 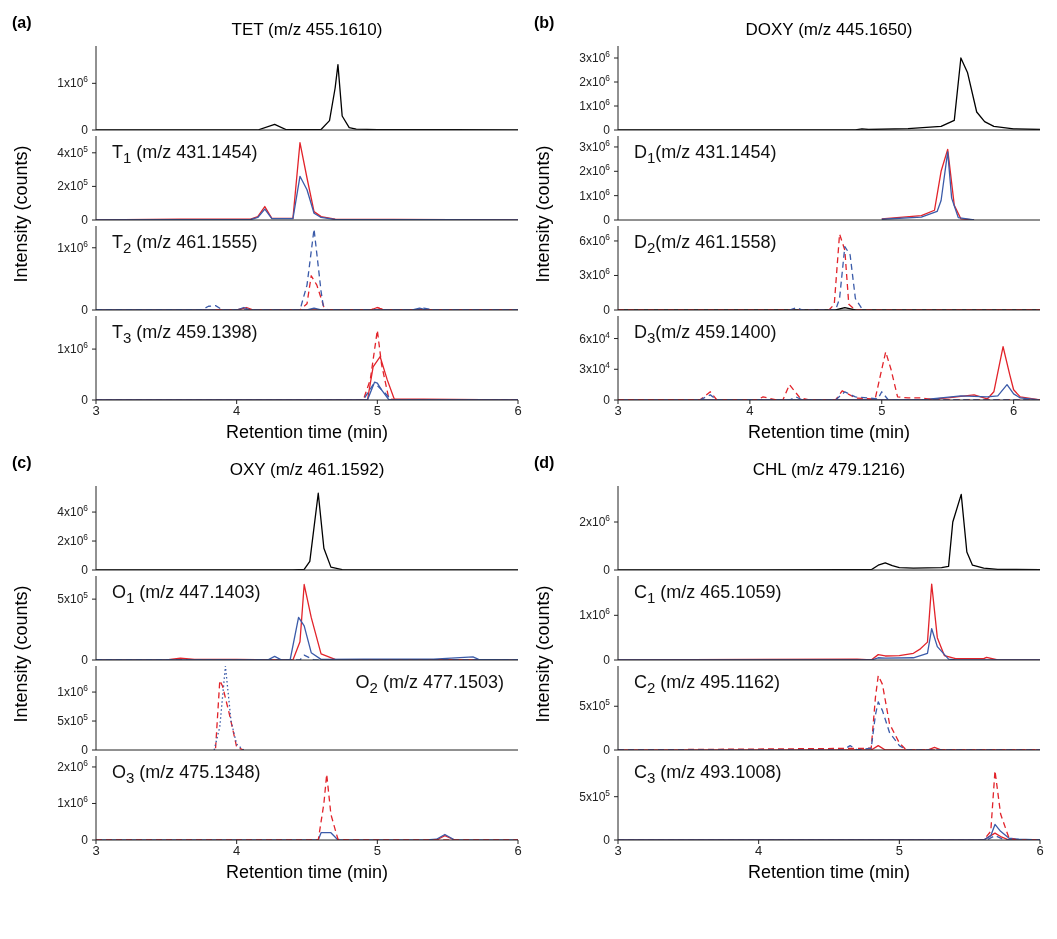 What do you see at coordinates (595, 368) in the screenshot?
I see `y-tick-label: 3x10$^{4}$` at bounding box center [595, 368].